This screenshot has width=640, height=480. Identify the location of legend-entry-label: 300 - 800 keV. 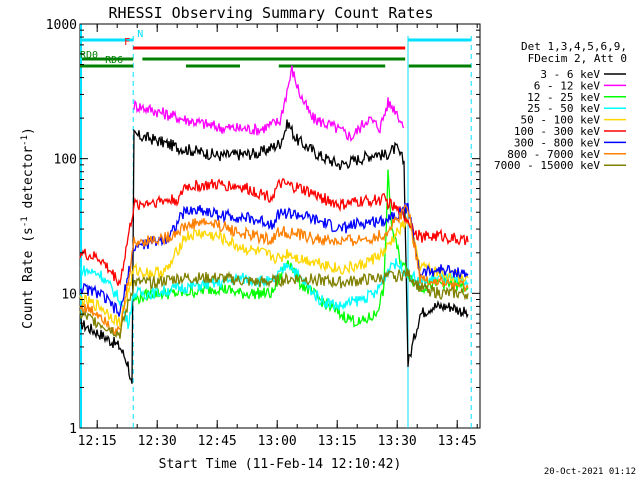
(557, 142).